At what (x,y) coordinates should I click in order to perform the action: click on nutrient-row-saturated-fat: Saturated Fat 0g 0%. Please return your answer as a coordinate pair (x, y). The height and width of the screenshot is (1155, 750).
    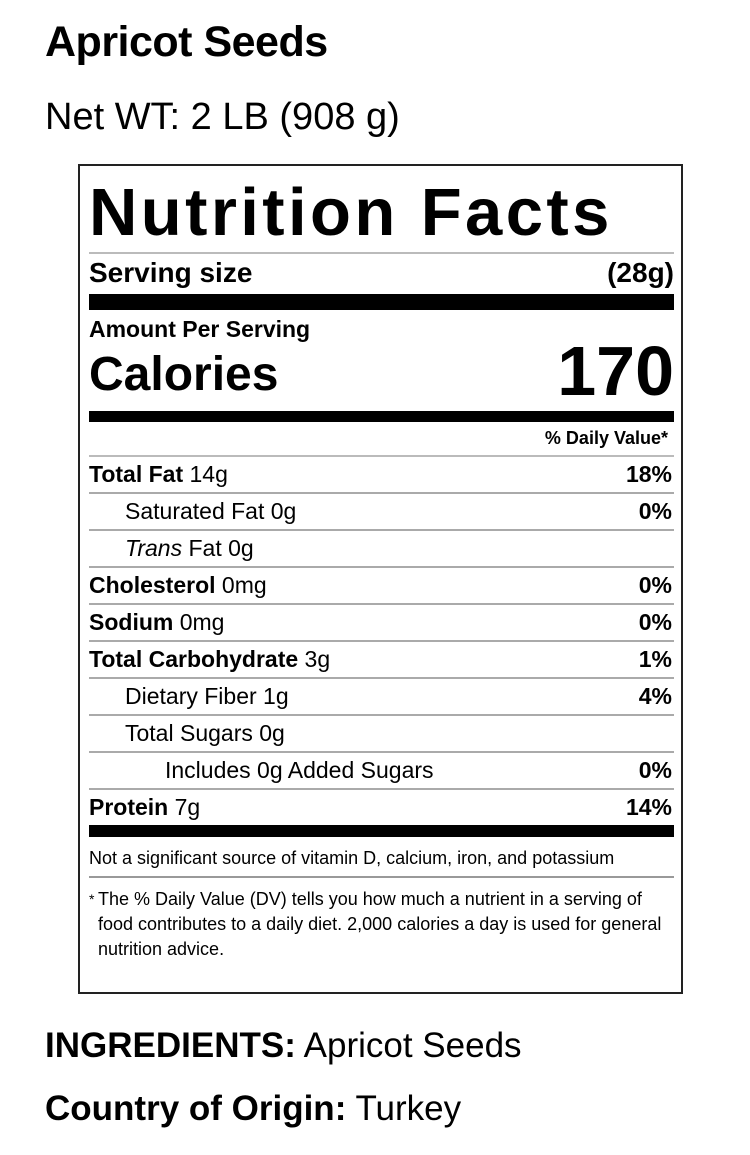
    Looking at the image, I should click on (381, 512).